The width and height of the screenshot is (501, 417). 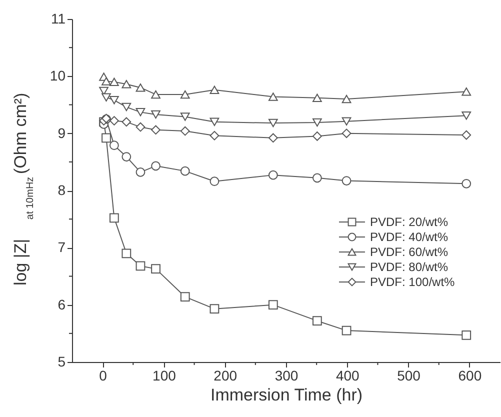 What do you see at coordinates (470, 376) in the screenshot?
I see `x-tick-label: 600` at bounding box center [470, 376].